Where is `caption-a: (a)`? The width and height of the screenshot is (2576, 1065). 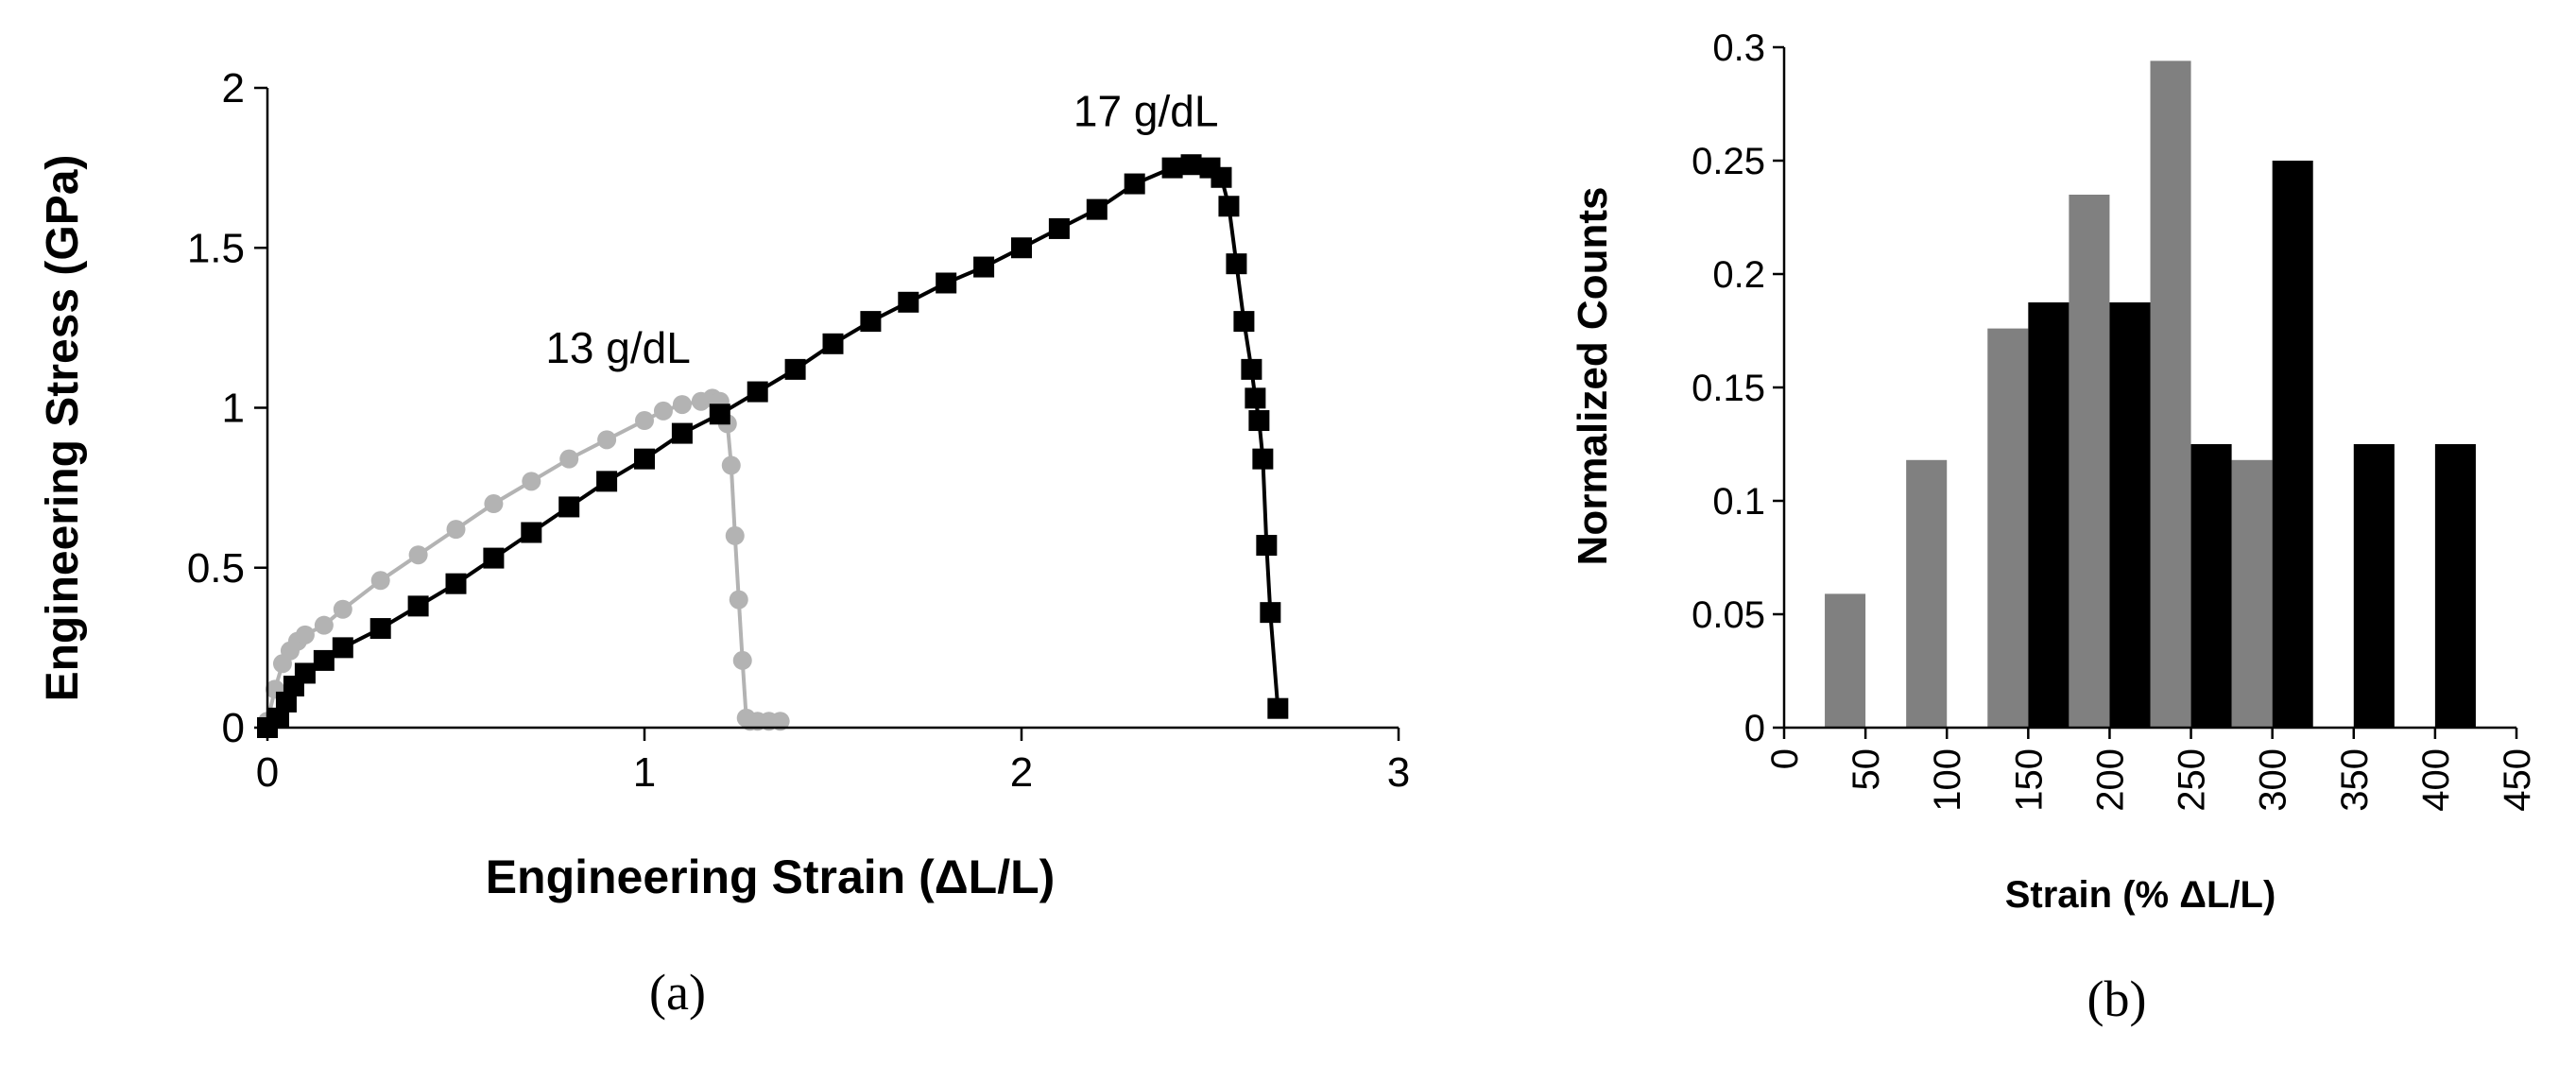
caption-a: (a) is located at coordinates (677, 992).